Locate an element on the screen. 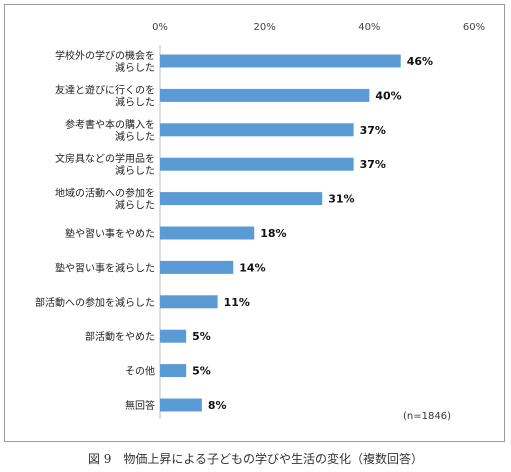 Image resolution: width=511 pixels, height=472 pixels. value-label: 31% is located at coordinates (341, 199).